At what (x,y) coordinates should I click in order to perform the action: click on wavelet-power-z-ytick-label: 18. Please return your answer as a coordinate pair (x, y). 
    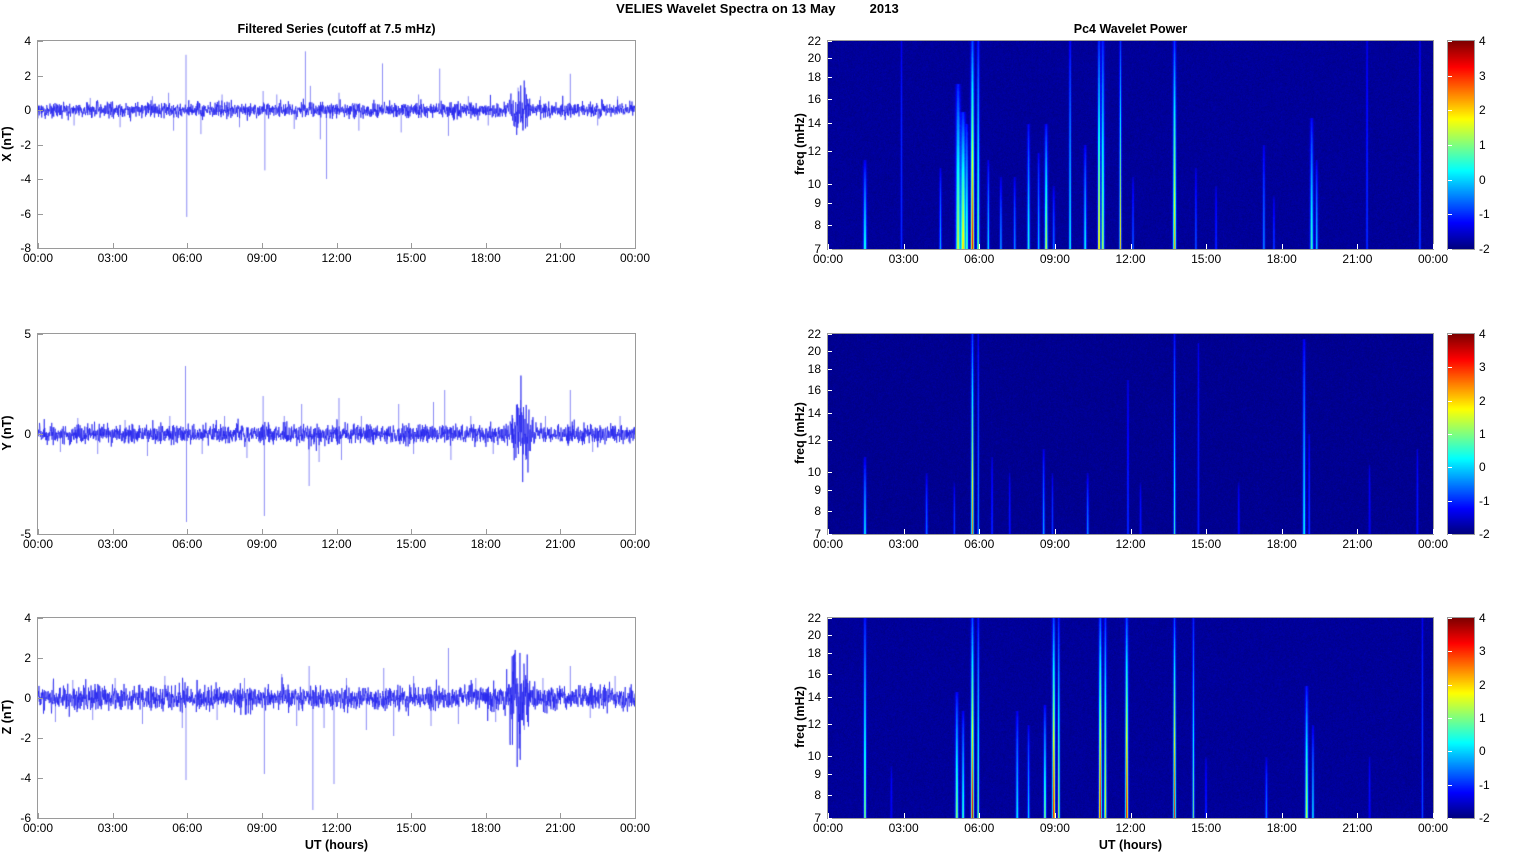
    Looking at the image, I should click on (814, 653).